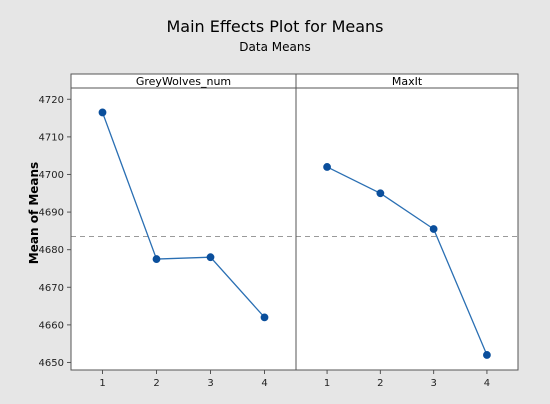 This screenshot has height=404, width=550. Describe the element at coordinates (51, 137) in the screenshot. I see `y-tick-label: 4710` at that location.